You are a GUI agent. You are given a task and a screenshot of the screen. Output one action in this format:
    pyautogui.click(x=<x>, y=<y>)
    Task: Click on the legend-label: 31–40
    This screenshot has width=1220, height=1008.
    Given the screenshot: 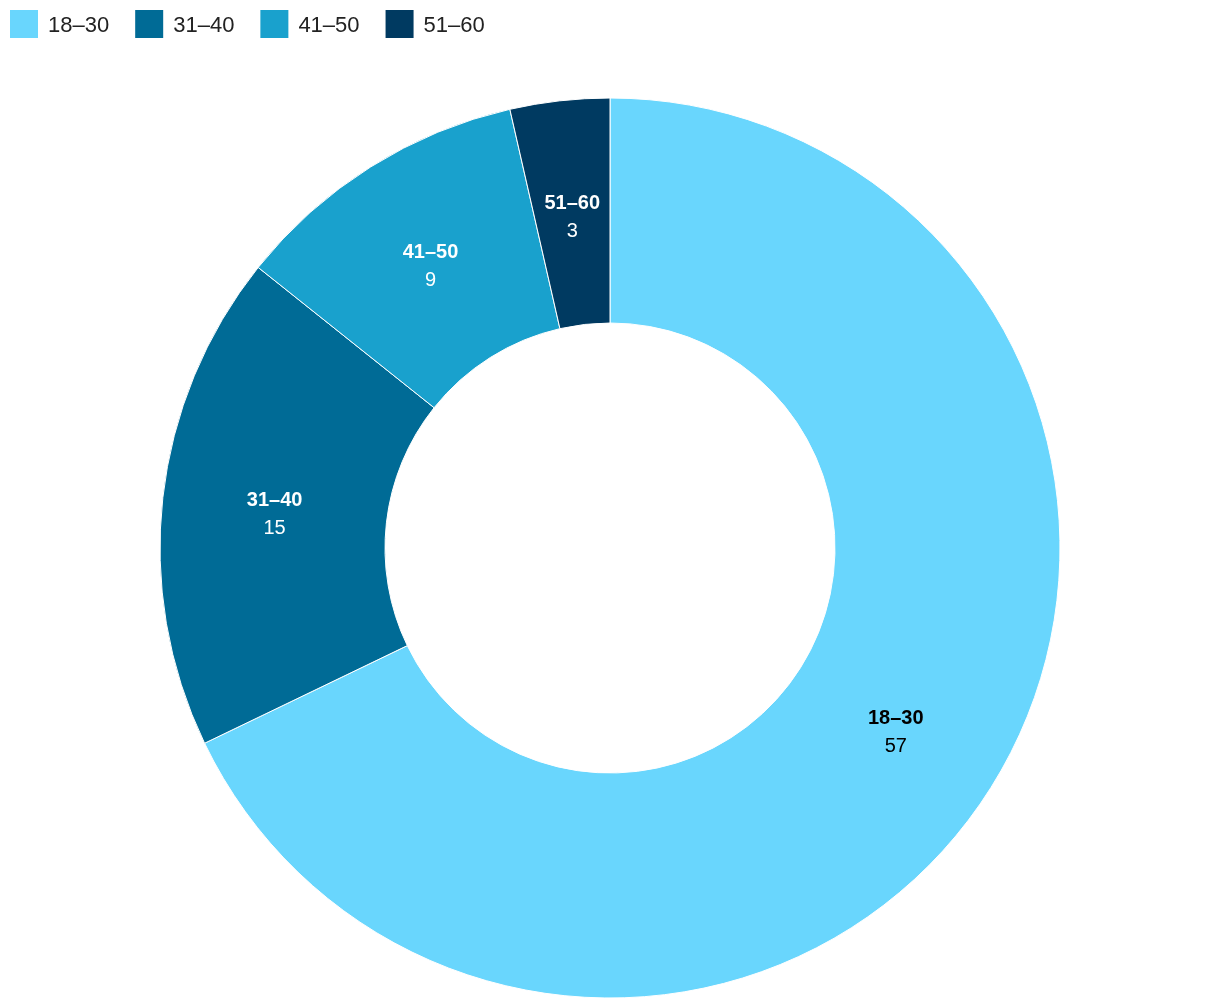 What is the action you would take?
    pyautogui.click(x=204, y=24)
    